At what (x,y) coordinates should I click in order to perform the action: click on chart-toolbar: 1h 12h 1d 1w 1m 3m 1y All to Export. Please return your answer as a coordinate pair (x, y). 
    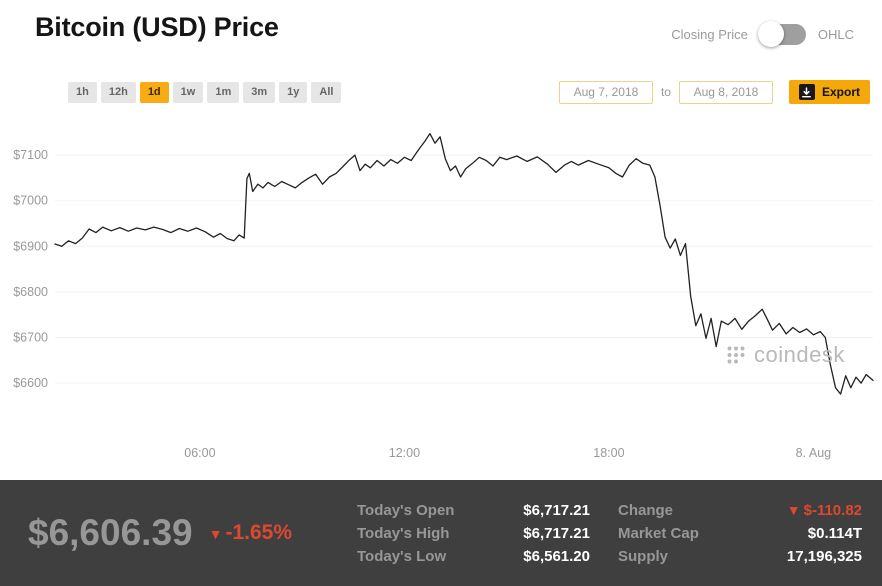
    Looking at the image, I should click on (469, 92).